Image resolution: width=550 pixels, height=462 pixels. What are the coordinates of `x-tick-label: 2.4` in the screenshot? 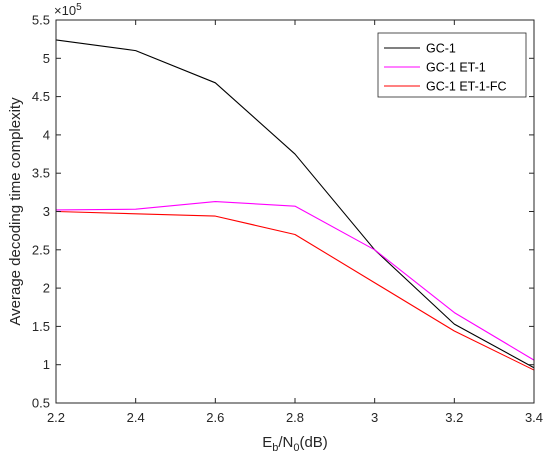 It's located at (136, 417).